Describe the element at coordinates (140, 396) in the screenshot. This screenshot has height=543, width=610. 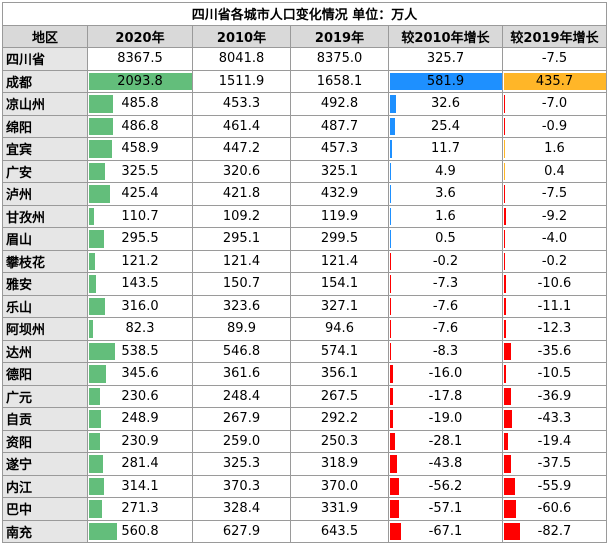
I see `cell-2020: 230.6` at that location.